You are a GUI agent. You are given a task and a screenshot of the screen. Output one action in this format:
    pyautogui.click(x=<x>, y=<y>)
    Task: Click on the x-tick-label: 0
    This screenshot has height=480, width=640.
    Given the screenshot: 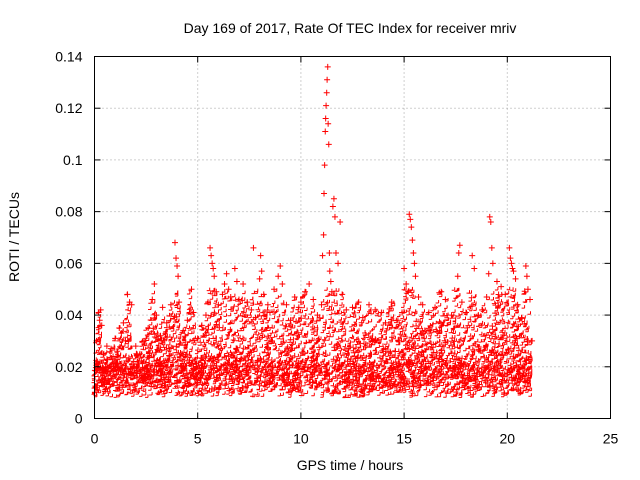 What is the action you would take?
    pyautogui.click(x=95, y=439)
    